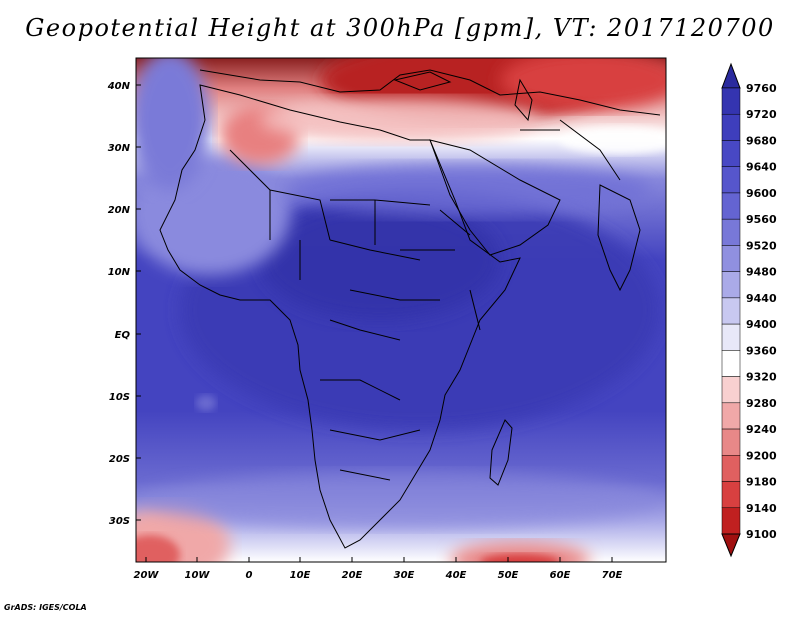 Image resolution: width=800 pixels, height=618 pixels. Describe the element at coordinates (456, 575) in the screenshot. I see `lon-label: 40E` at that location.